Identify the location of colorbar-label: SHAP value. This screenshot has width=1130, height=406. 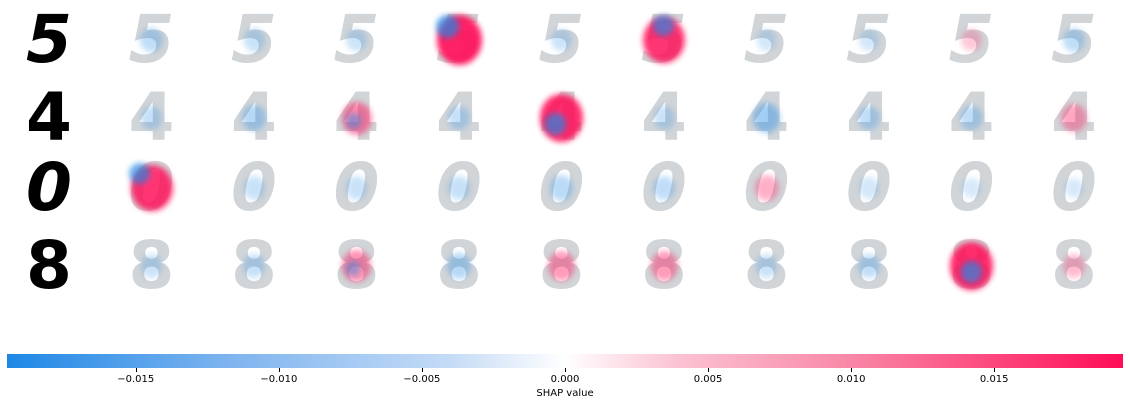
(565, 393).